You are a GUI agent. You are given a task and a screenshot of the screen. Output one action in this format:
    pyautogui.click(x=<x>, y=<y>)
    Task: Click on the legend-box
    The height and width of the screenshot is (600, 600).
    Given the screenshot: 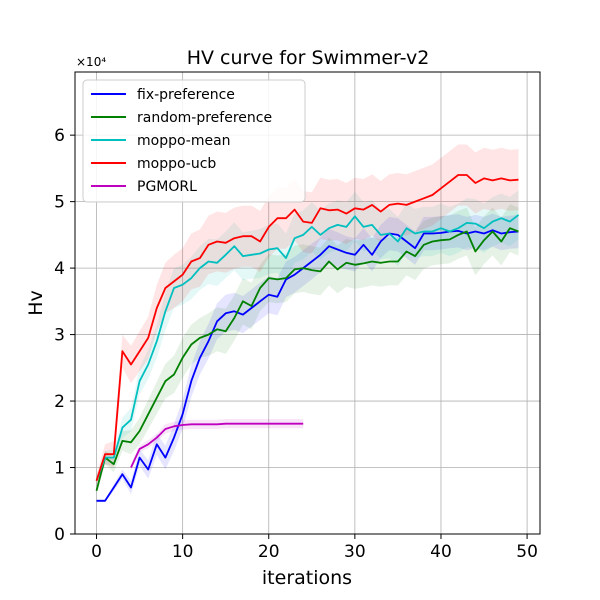 What is the action you would take?
    pyautogui.click(x=194, y=141)
    